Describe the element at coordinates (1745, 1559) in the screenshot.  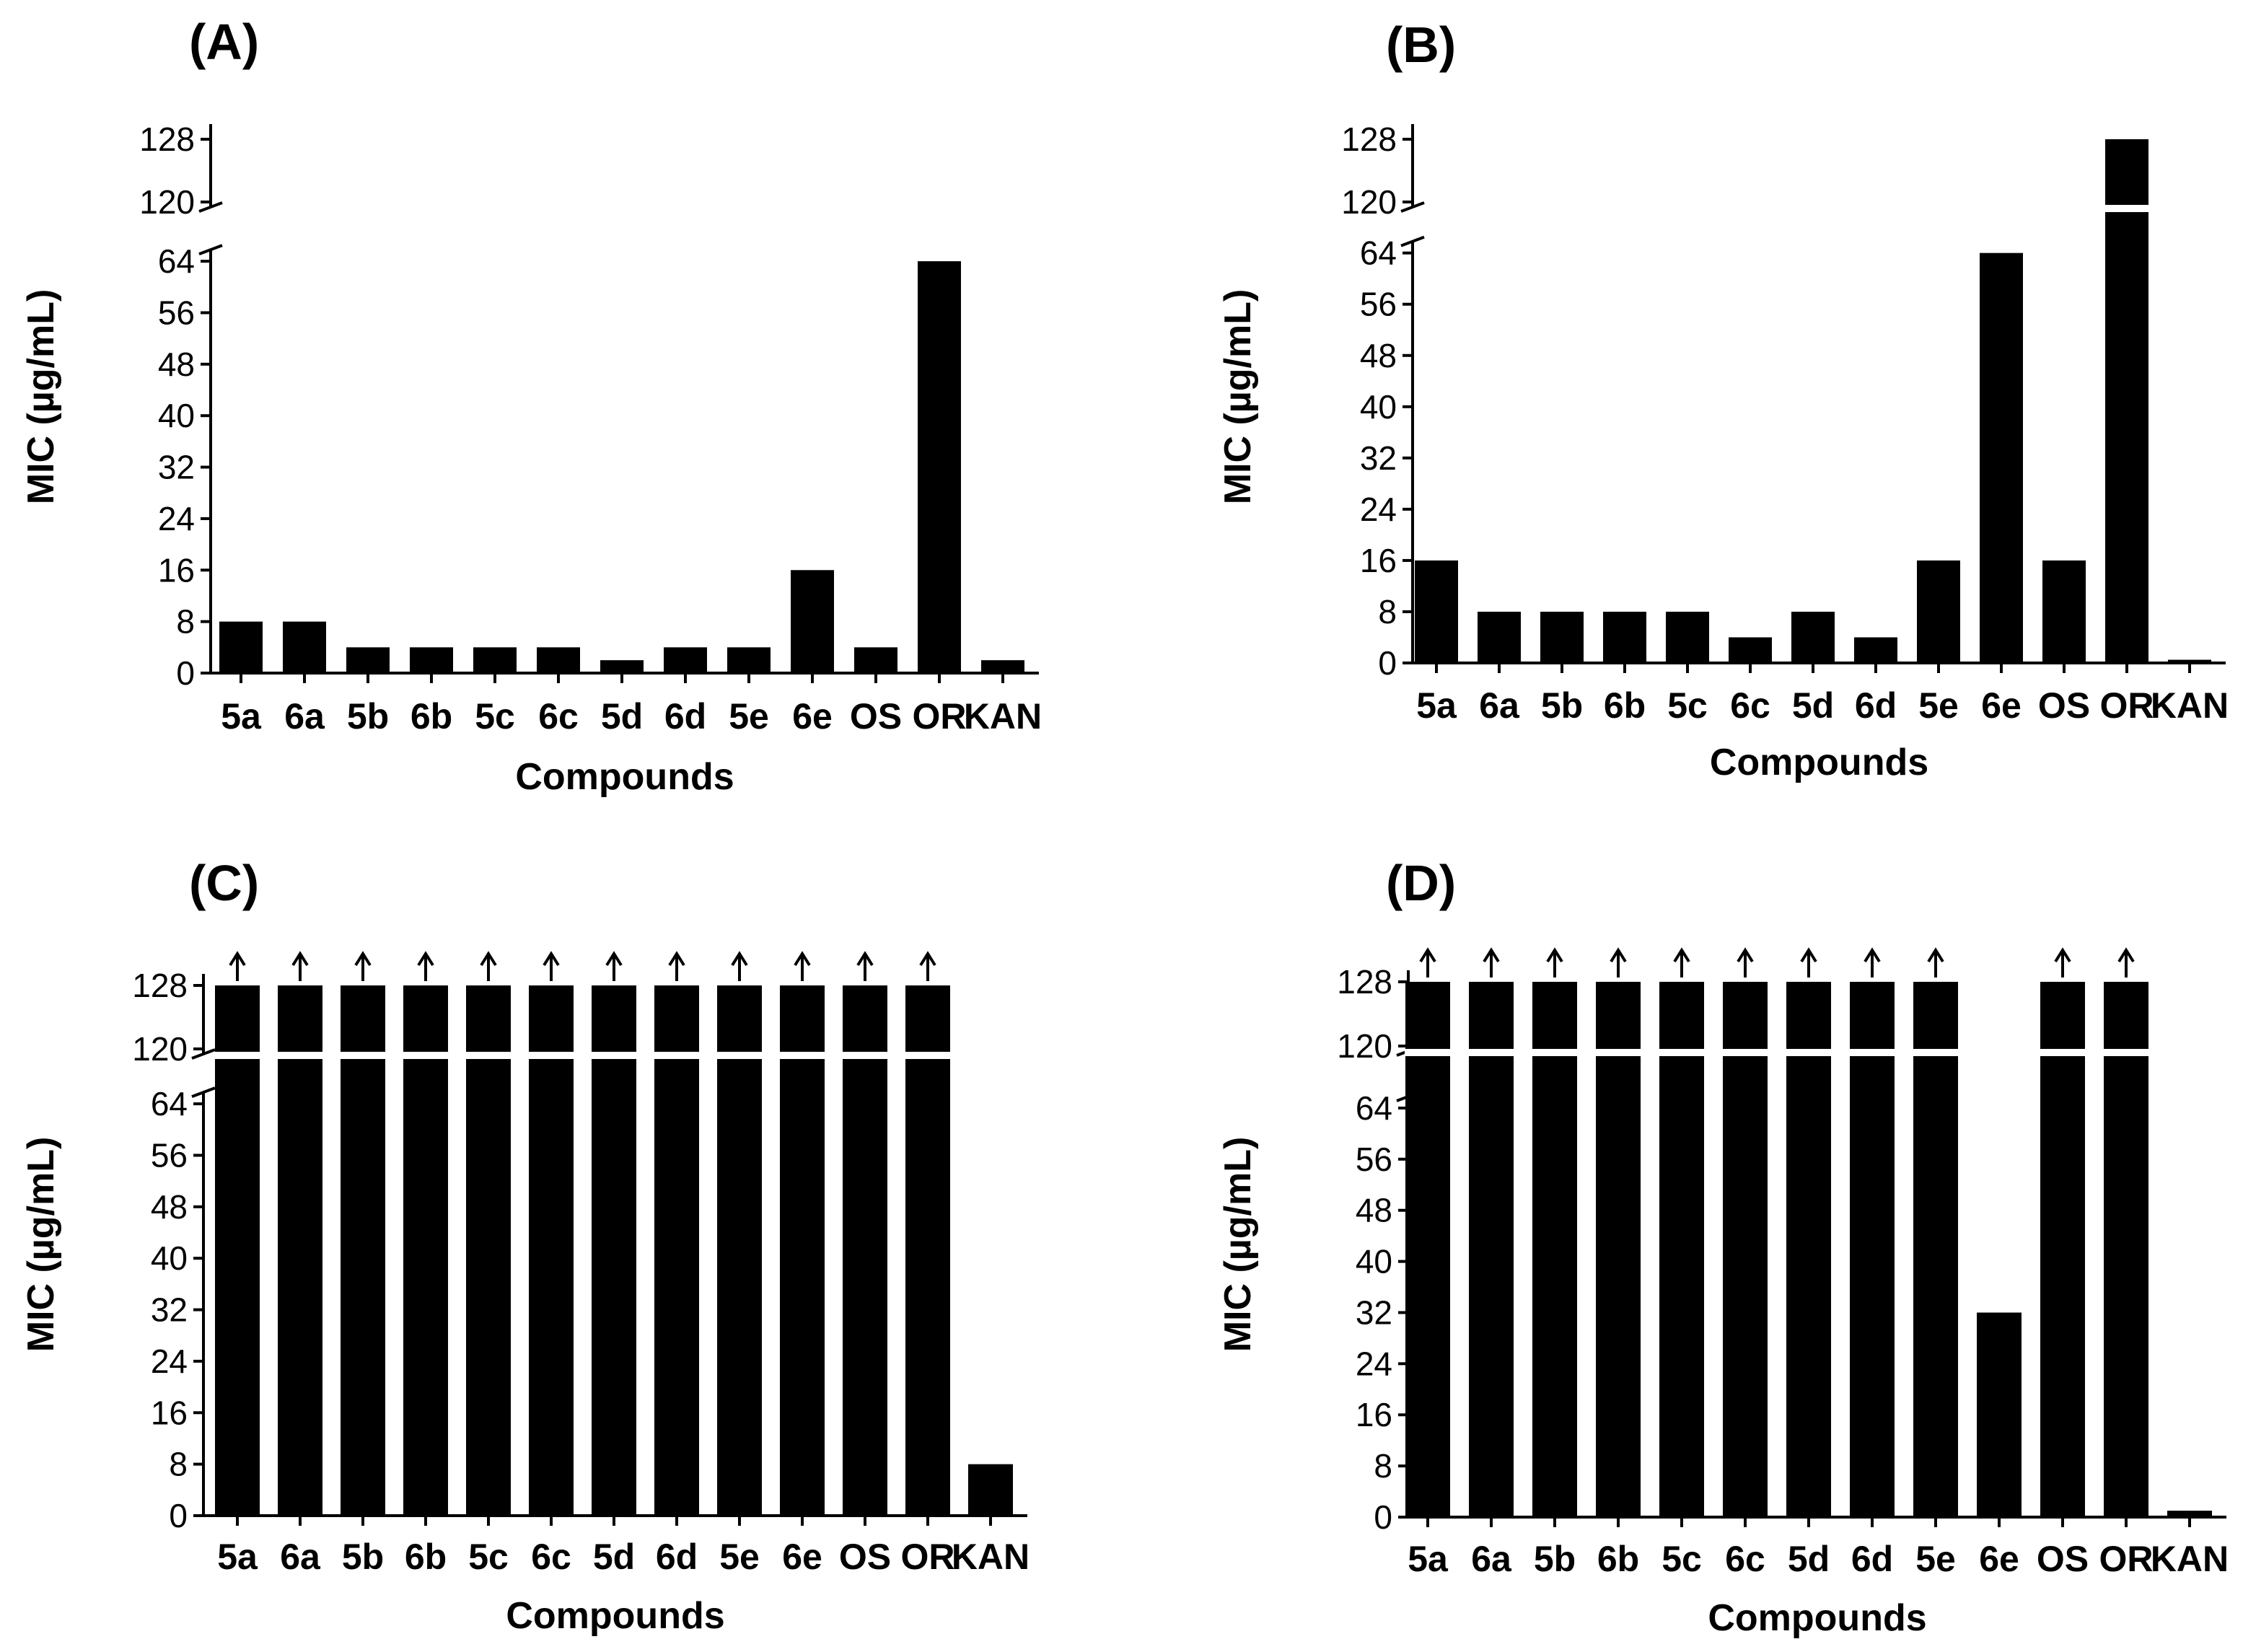
I see `x-tick-label: 6c` at that location.